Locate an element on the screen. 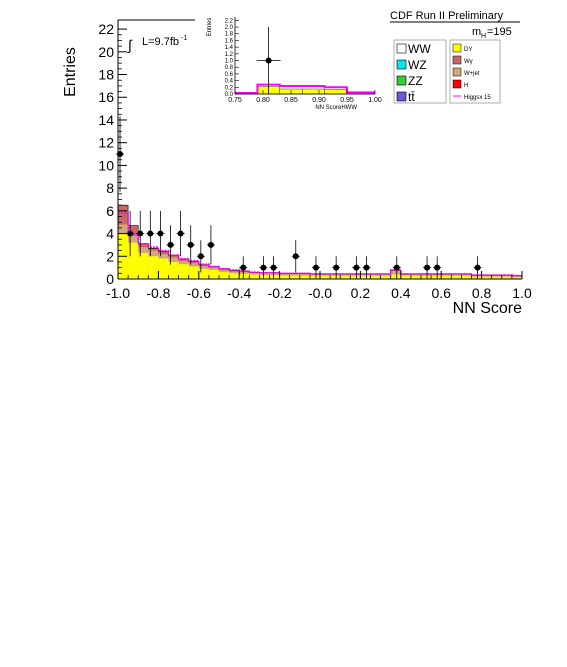  inset-y-tick-label-2: 0.4 is located at coordinates (229, 82).